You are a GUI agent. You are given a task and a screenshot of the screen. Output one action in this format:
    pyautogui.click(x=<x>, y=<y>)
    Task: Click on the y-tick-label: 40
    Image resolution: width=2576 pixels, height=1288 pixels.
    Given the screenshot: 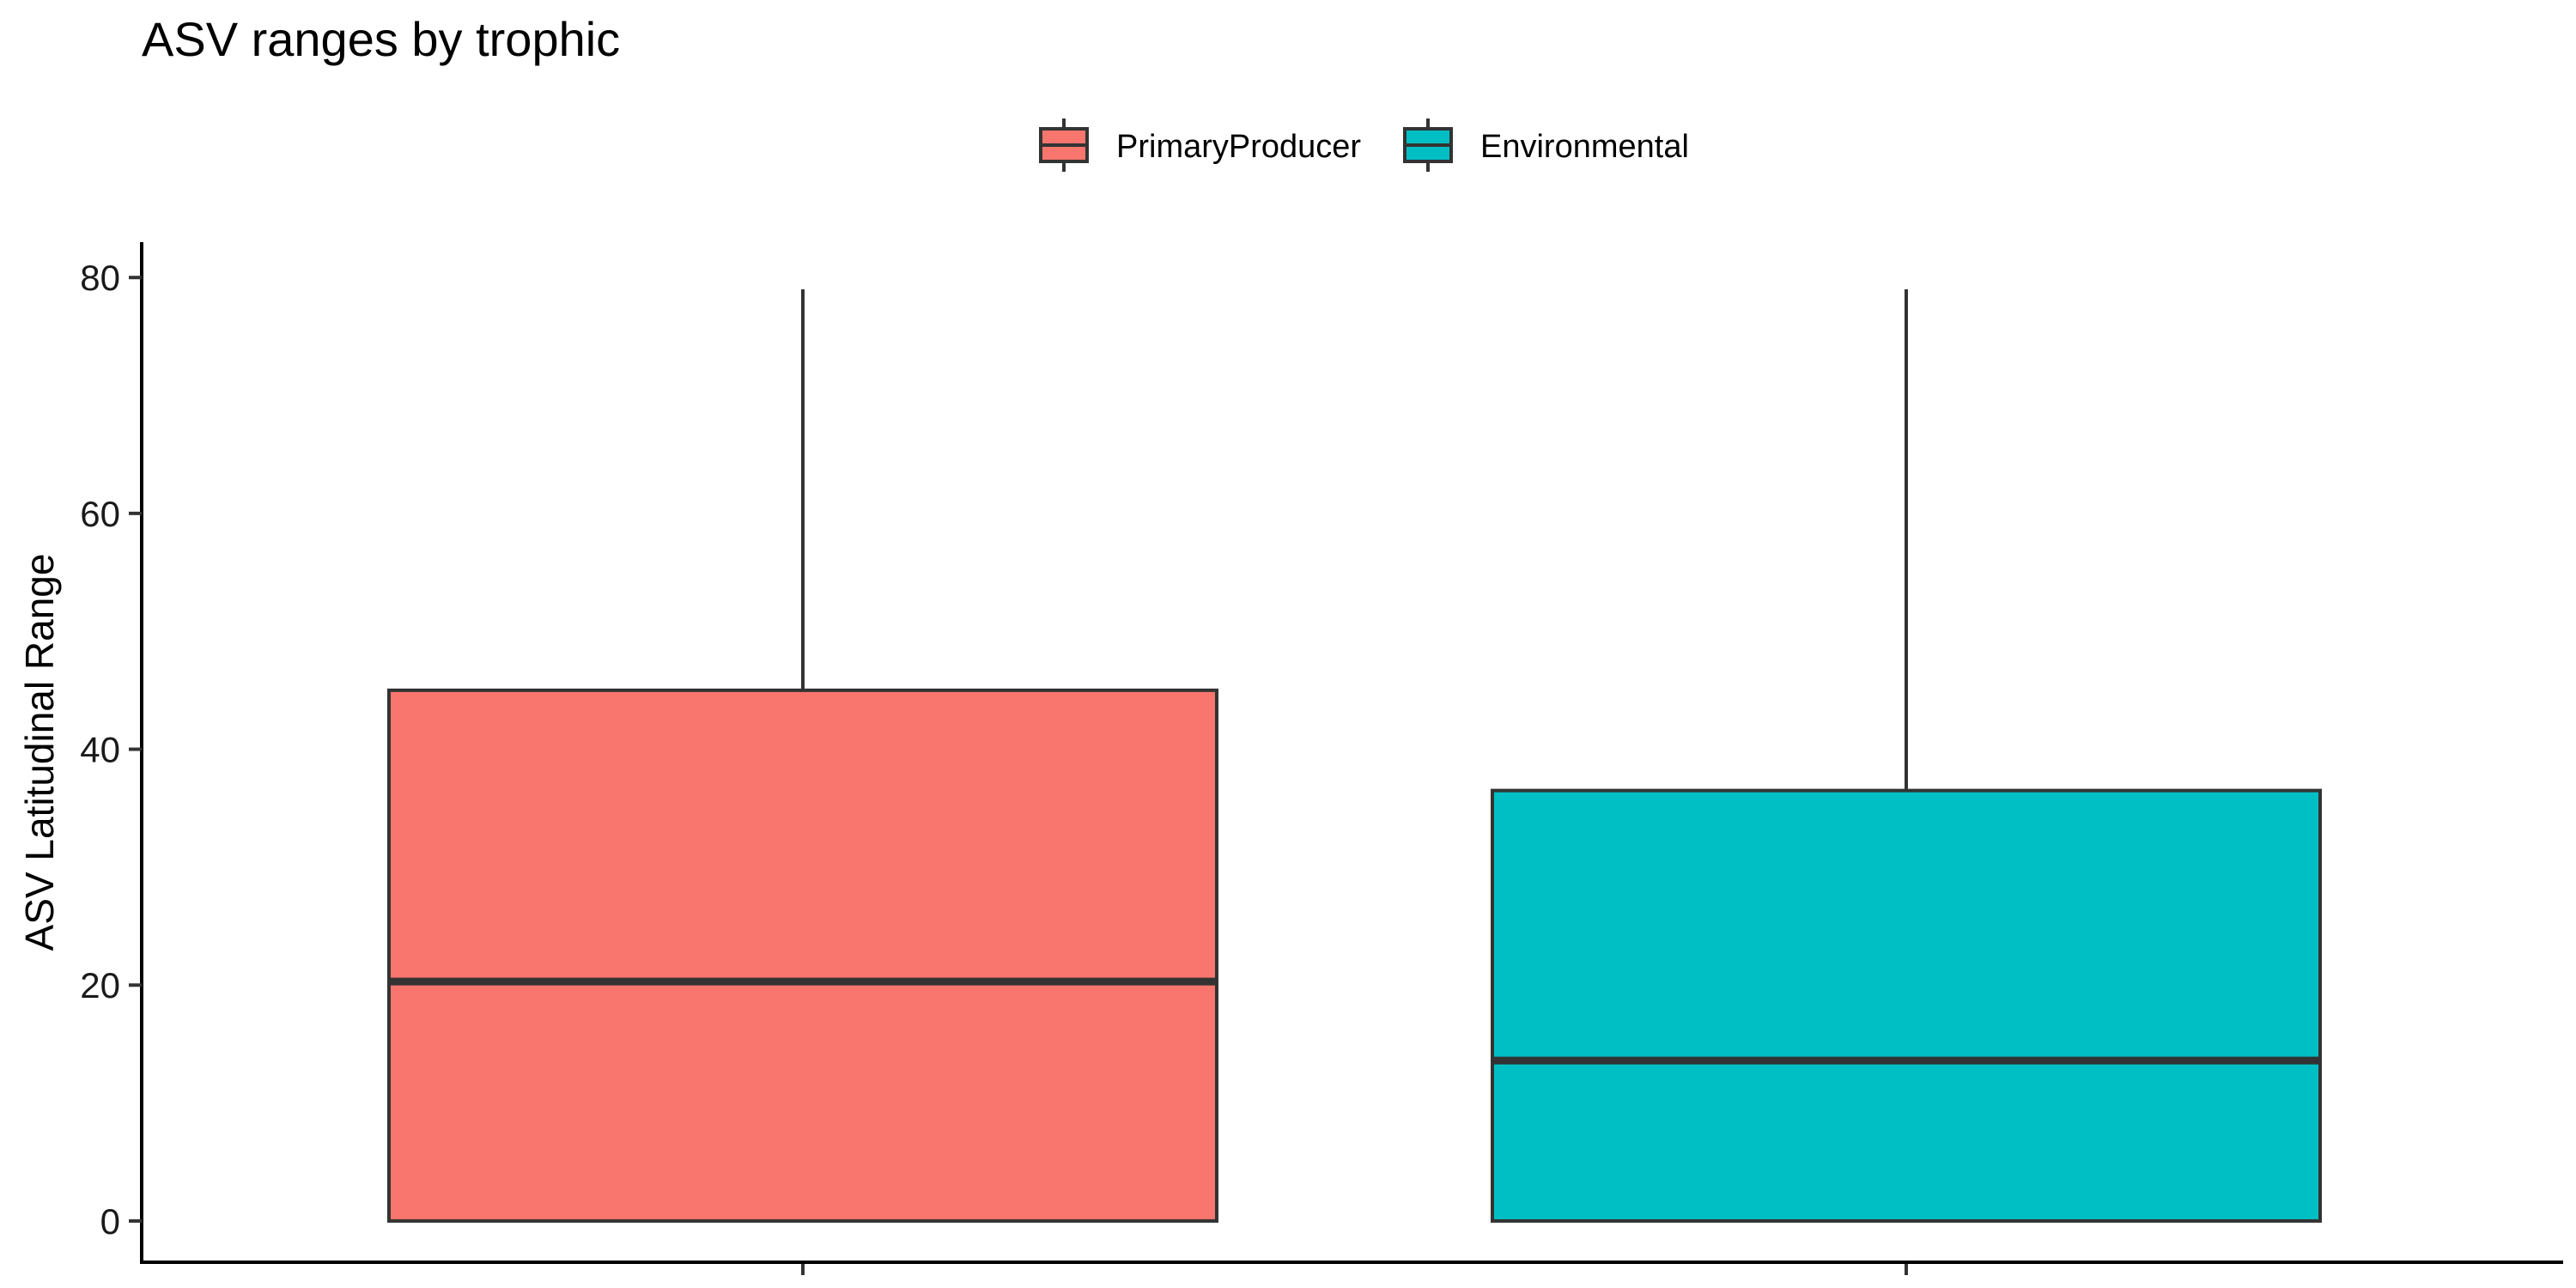 What is the action you would take?
    pyautogui.click(x=100, y=750)
    